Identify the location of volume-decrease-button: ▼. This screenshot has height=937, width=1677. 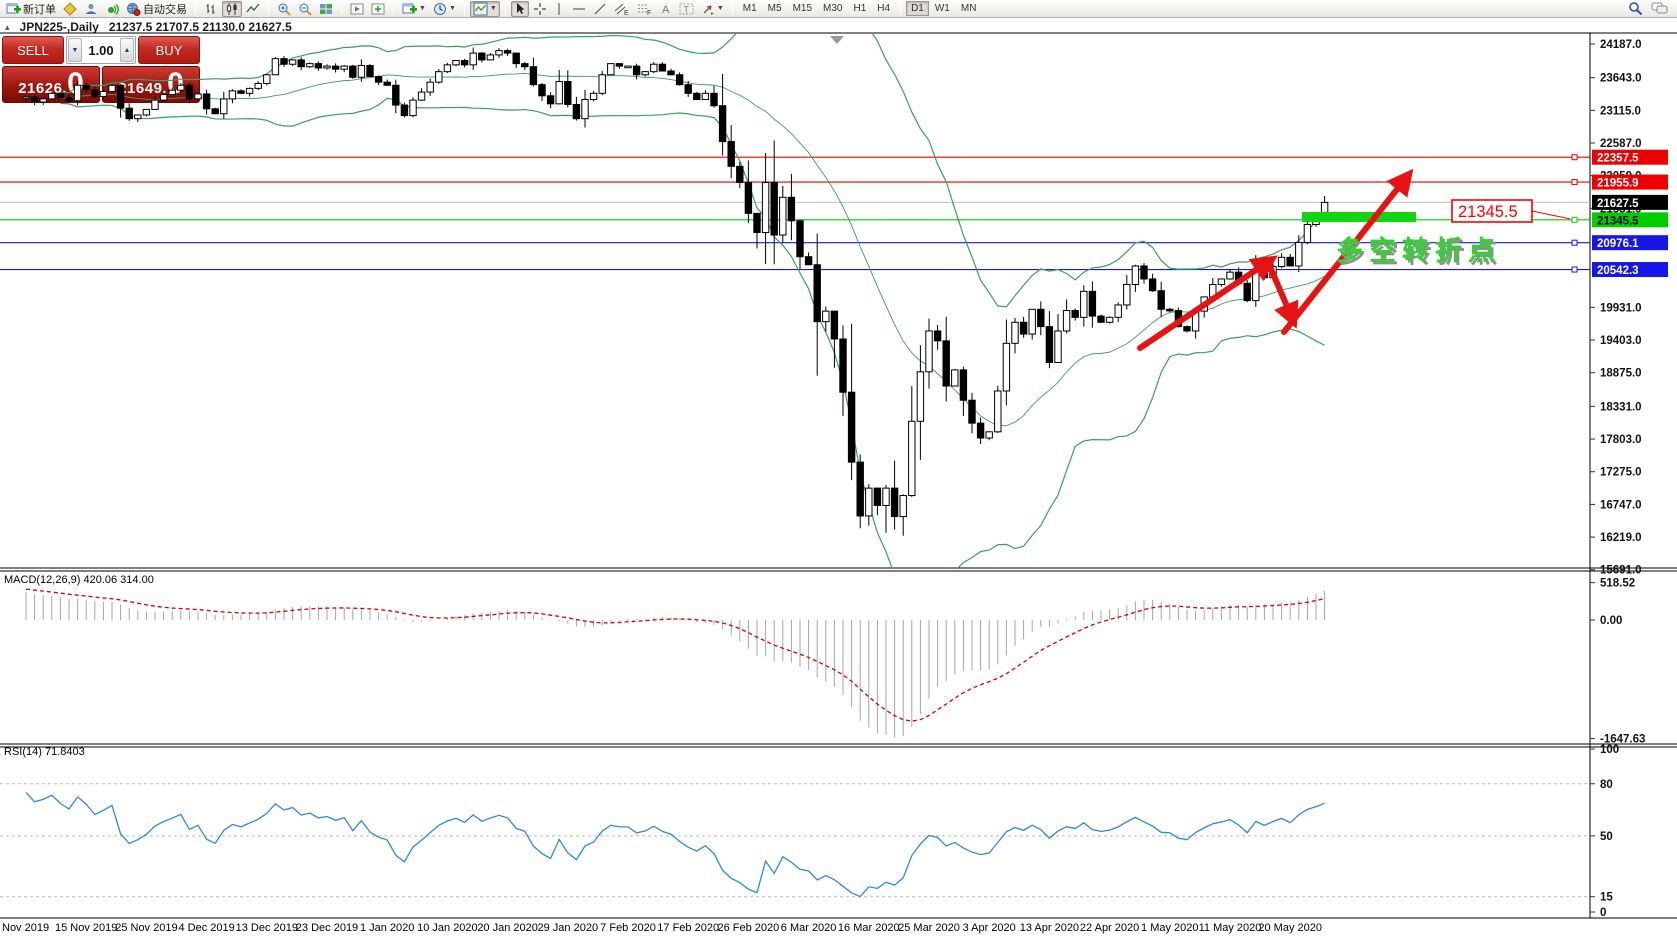
(75, 50).